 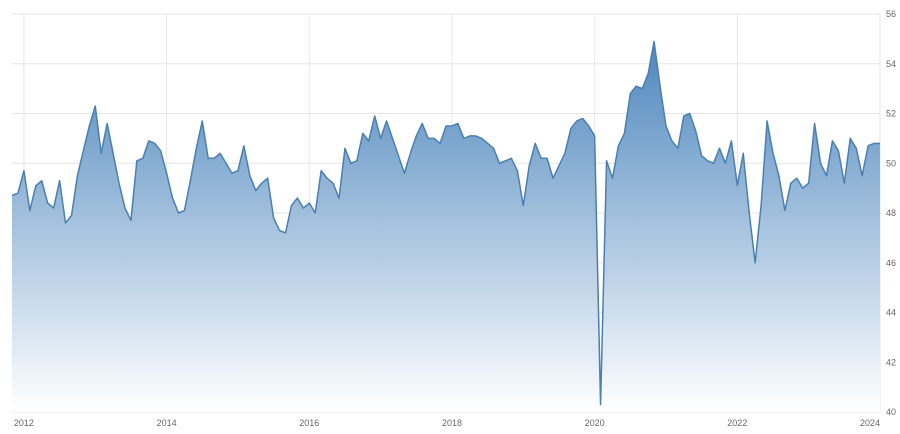 What do you see at coordinates (891, 163) in the screenshot?
I see `y-tick-label: 50` at bounding box center [891, 163].